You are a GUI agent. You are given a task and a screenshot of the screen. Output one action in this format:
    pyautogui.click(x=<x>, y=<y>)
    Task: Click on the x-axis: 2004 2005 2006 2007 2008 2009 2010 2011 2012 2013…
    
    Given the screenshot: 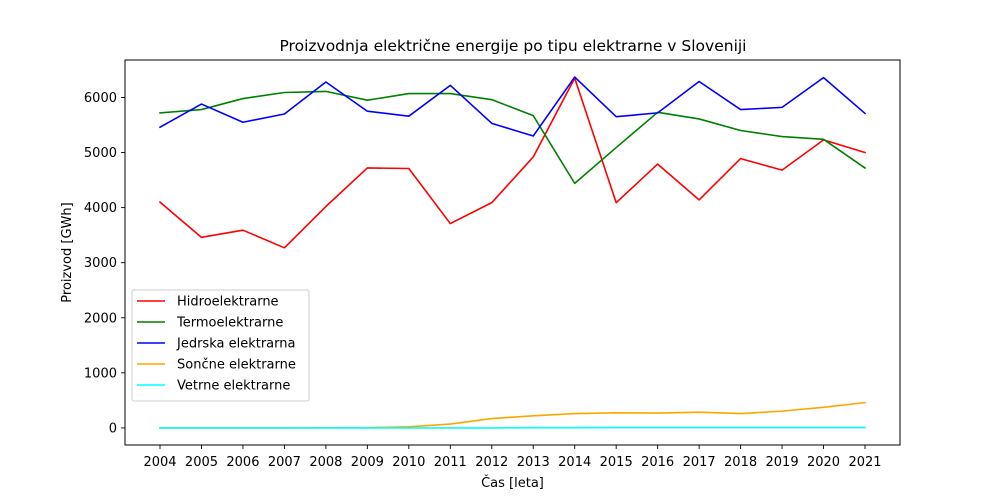 What is the action you would take?
    pyautogui.click(x=512, y=457)
    